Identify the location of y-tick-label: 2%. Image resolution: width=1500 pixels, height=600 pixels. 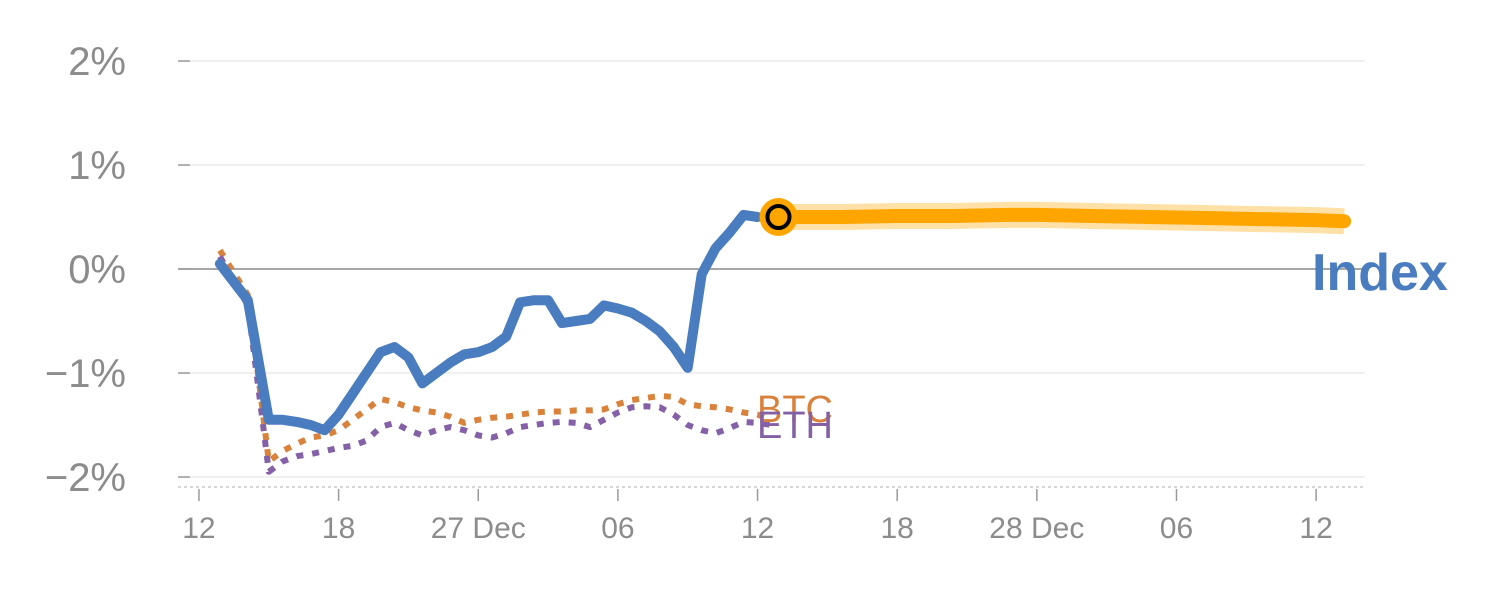
(97, 62).